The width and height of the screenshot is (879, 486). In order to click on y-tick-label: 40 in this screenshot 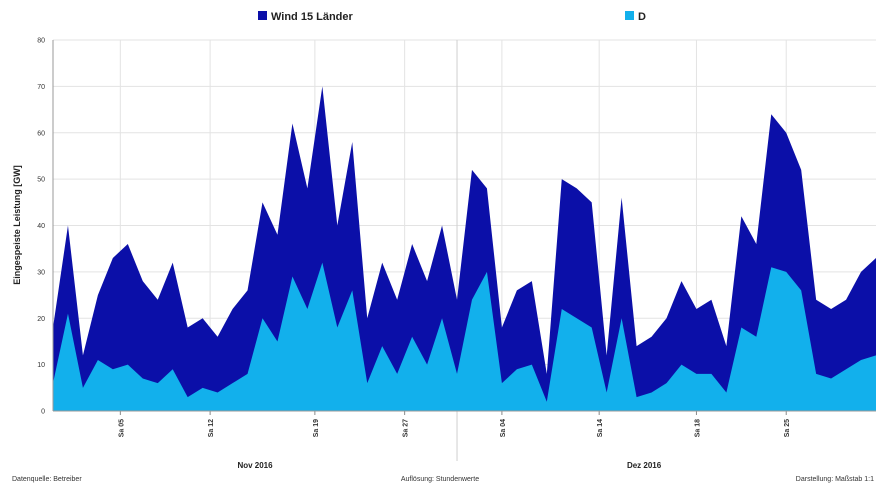, I will do `click(41, 226)`.